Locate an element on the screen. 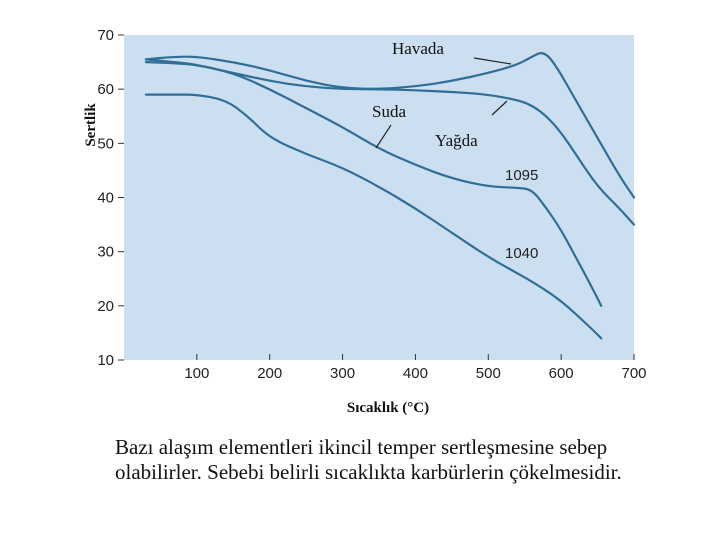 Image resolution: width=720 pixels, height=540 pixels. y-tick-label: 70 is located at coordinates (105, 35).